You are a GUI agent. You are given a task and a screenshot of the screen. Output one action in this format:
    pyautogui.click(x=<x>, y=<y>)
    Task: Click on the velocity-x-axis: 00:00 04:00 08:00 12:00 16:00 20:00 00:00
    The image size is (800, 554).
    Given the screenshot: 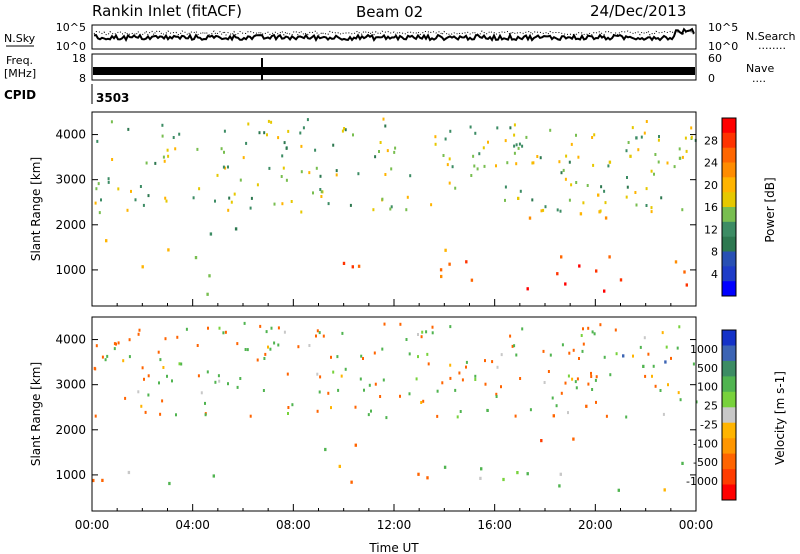 What is the action you would take?
    pyautogui.click(x=394, y=518)
    